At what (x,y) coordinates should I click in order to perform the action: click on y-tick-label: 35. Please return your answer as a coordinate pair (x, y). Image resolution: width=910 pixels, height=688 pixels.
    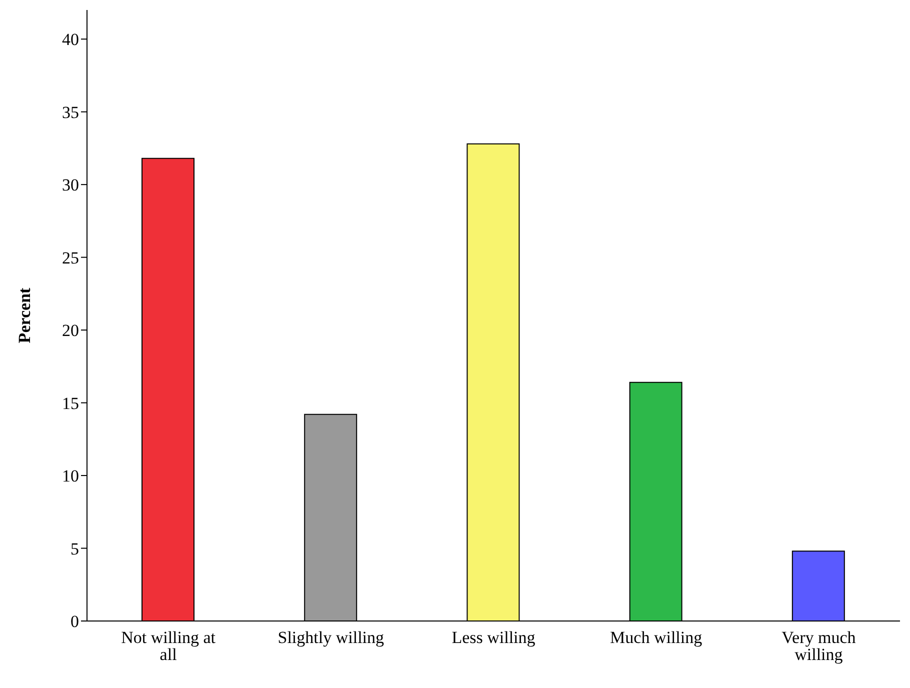
    Looking at the image, I should click on (70, 112).